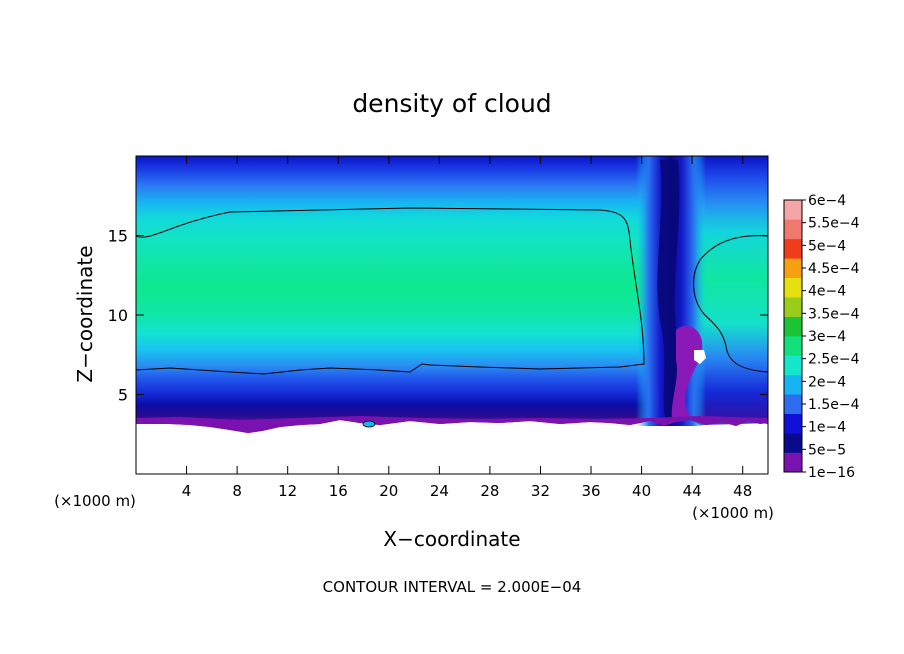 This screenshot has height=654, width=904. I want to click on chart-title: density of cloud, so click(451, 103).